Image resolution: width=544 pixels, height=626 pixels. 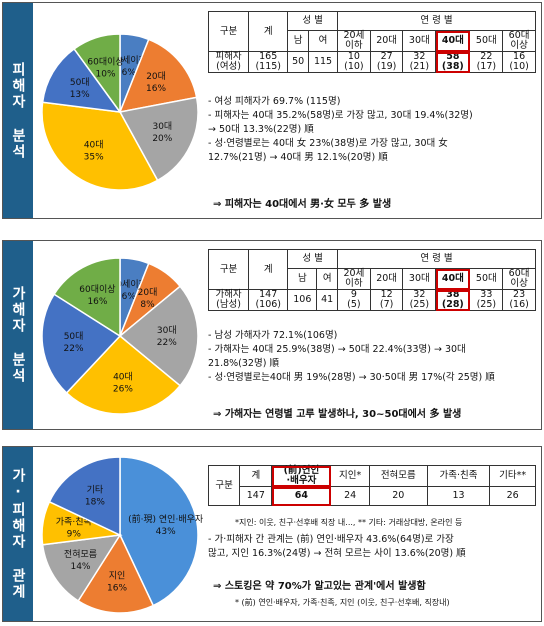 What do you see at coordinates (80, 95) in the screenshot?
I see `slice-percent: 13%` at bounding box center [80, 95].